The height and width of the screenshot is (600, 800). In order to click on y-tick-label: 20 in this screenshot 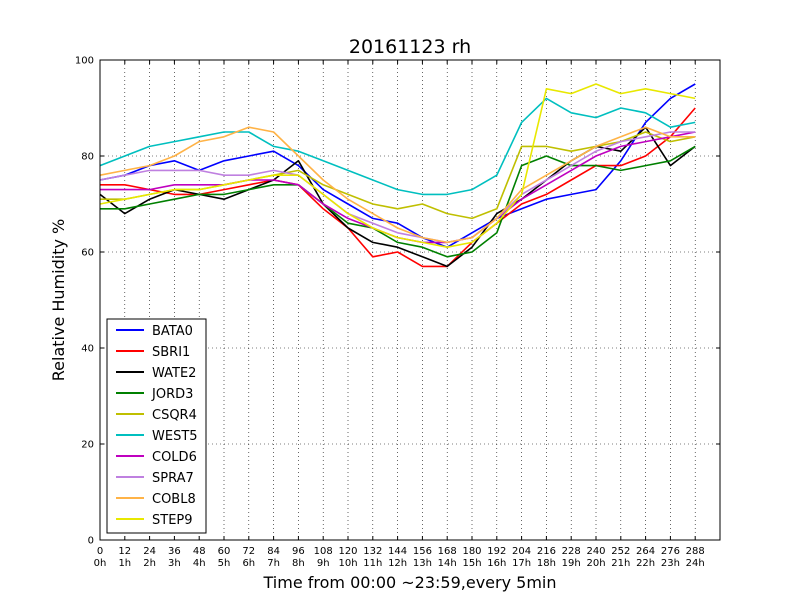, I will do `click(87, 445)`.